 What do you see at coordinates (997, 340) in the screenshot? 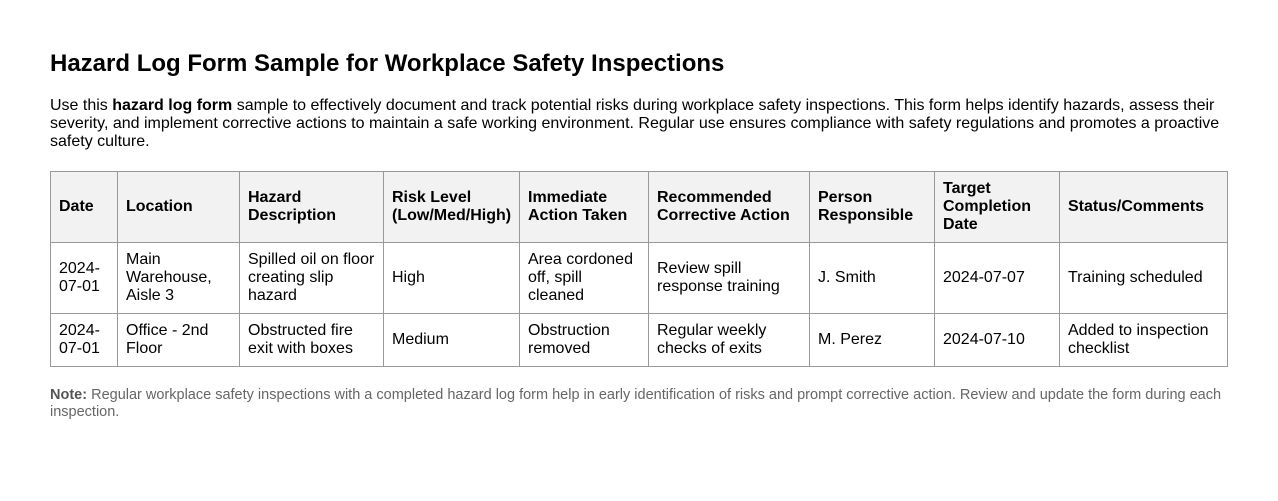
I see `table-cell: 2024-07-10` at bounding box center [997, 340].